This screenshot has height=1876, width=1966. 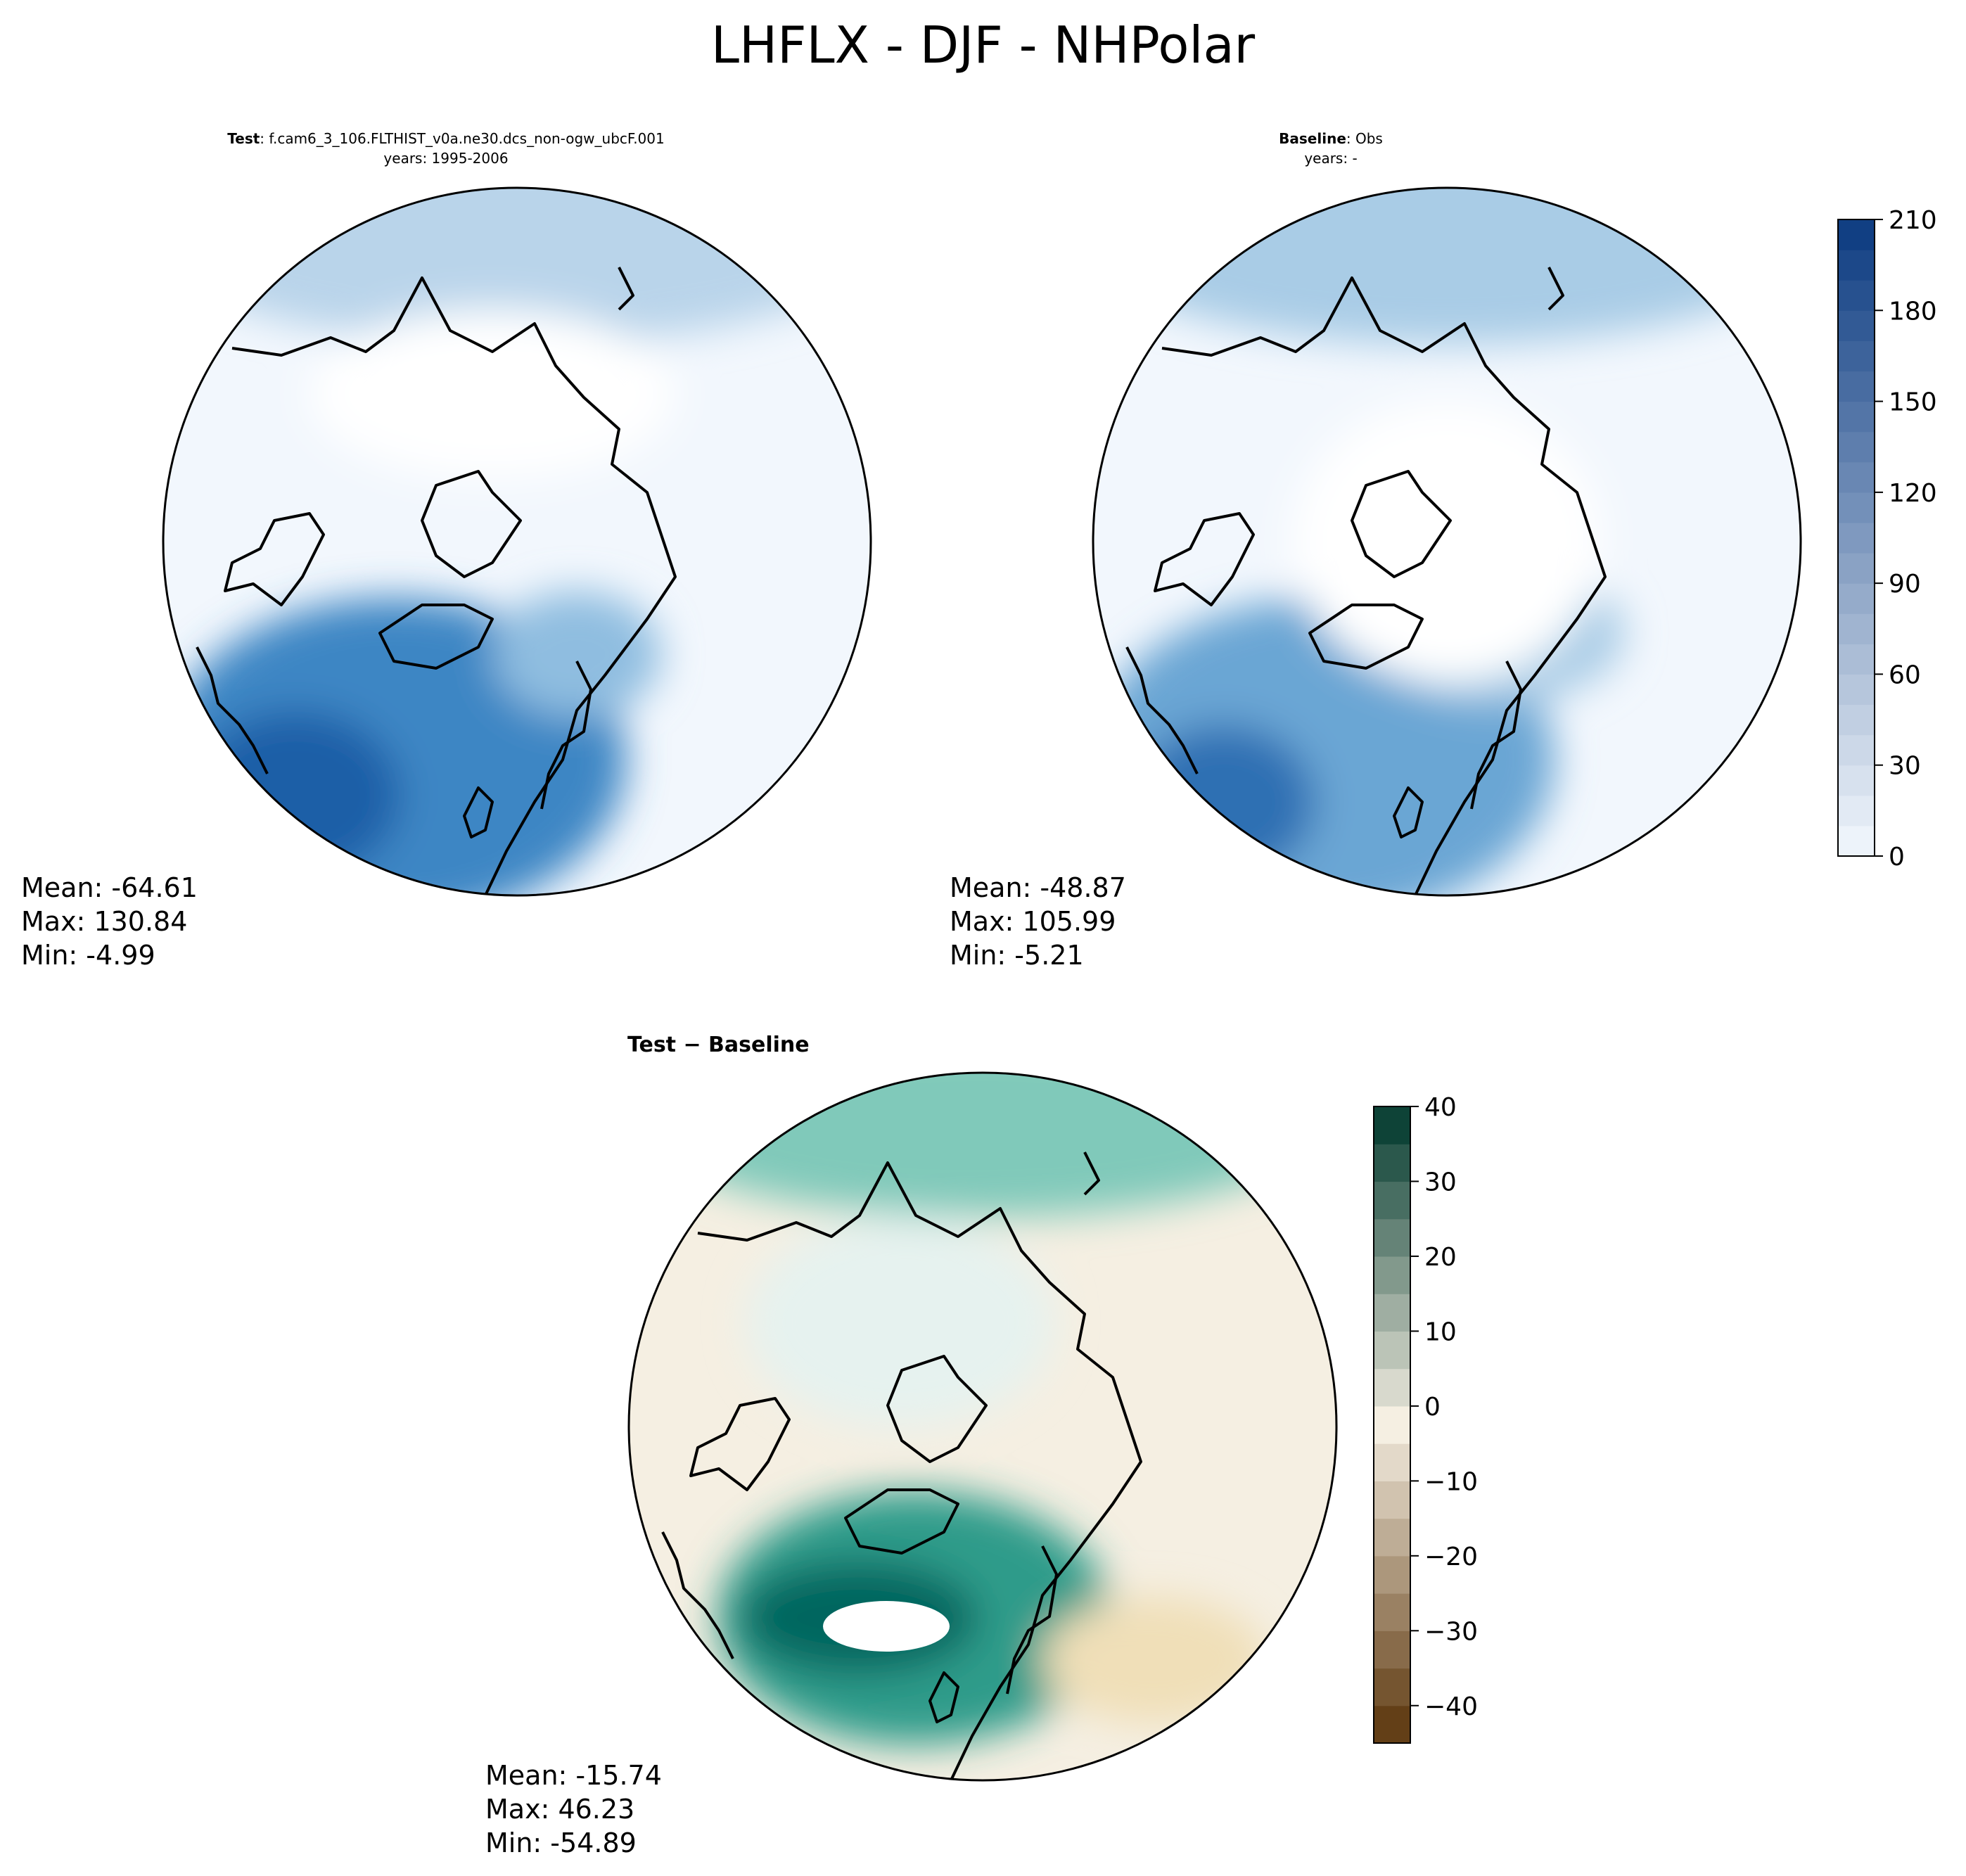 I want to click on baseline-colorbar: 0 30 60 90 120 150 180 210, so click(x=1887, y=539).